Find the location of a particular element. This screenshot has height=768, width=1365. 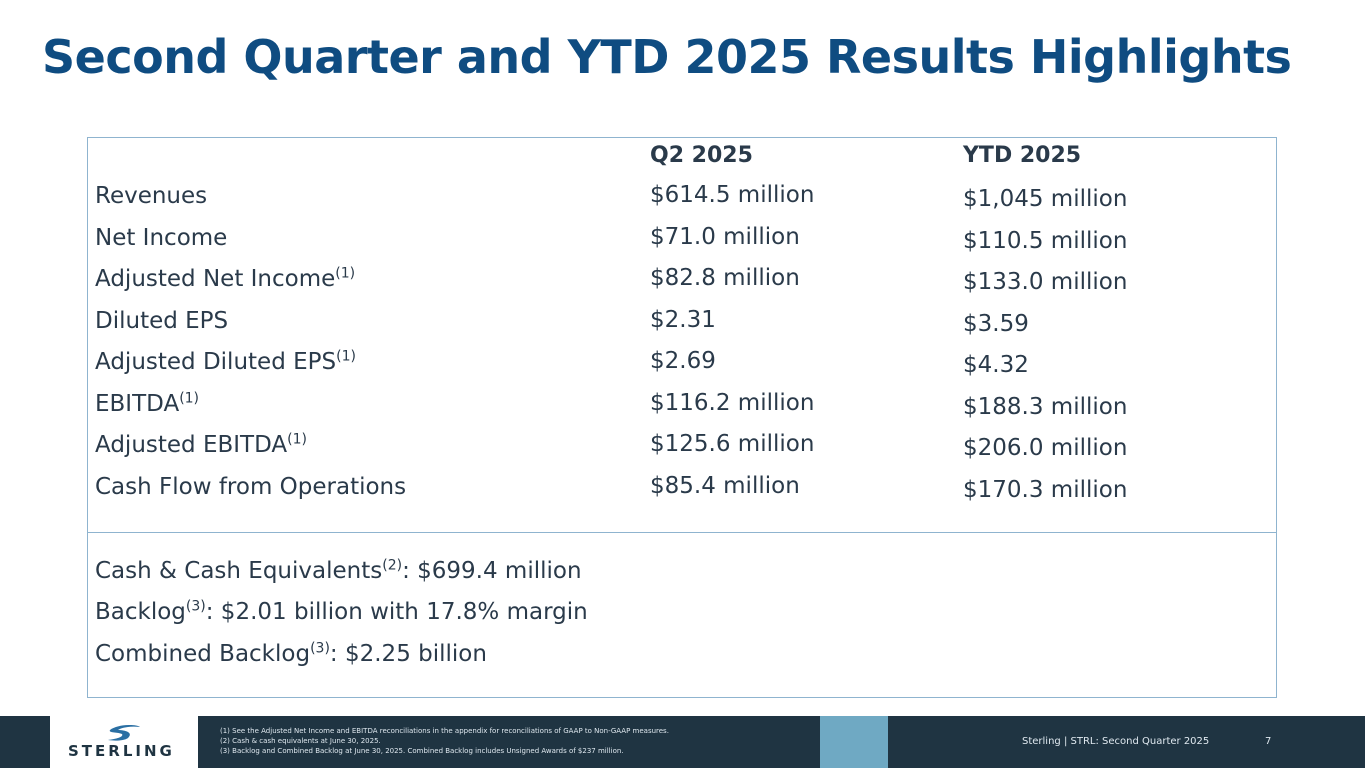

row-q2-revenues: $614.5 million is located at coordinates (732, 195).